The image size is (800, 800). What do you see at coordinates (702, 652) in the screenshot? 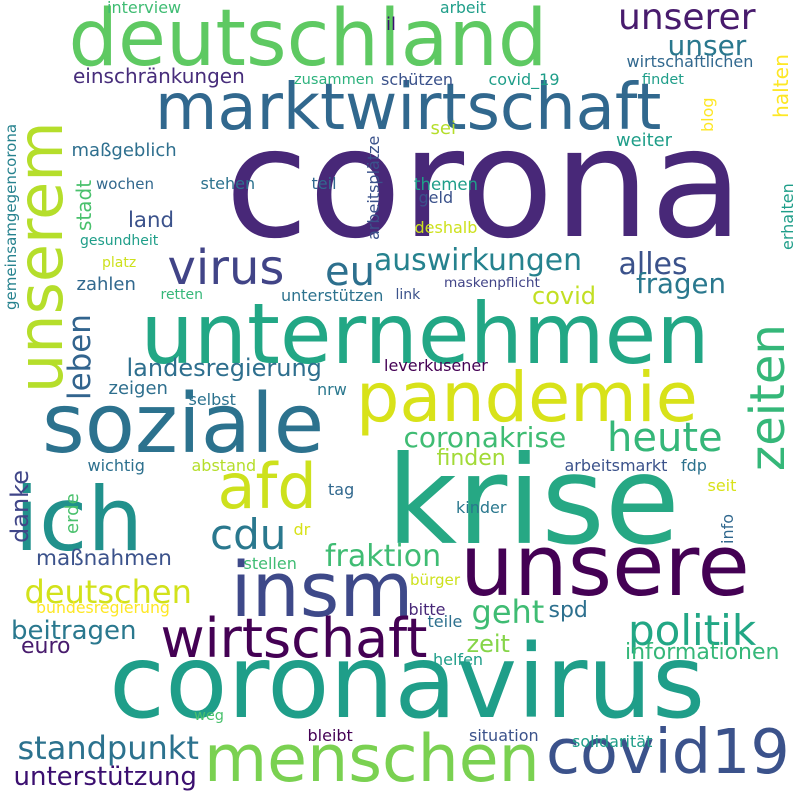
I see `word-41: informationen` at bounding box center [702, 652].